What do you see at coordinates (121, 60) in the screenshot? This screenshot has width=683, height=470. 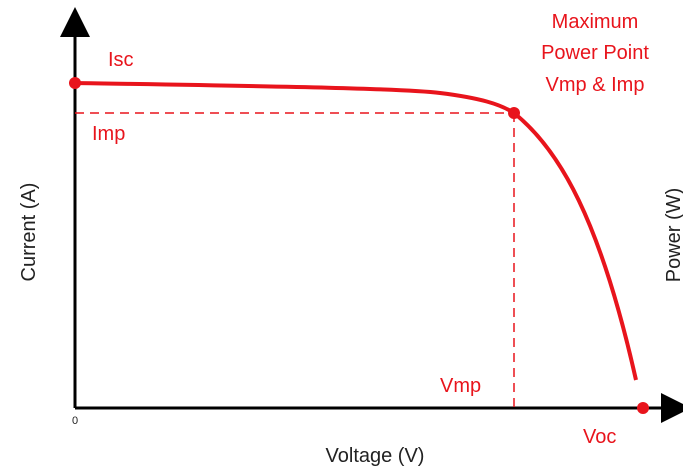 I see `isc-label: Isc` at bounding box center [121, 60].